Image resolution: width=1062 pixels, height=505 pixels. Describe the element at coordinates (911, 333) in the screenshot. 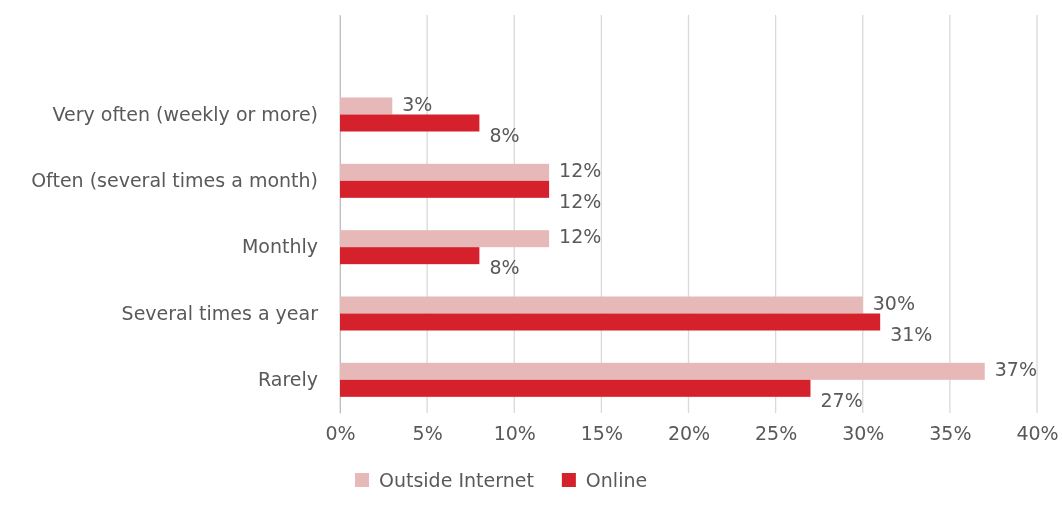

I see `data-label: 31%` at that location.